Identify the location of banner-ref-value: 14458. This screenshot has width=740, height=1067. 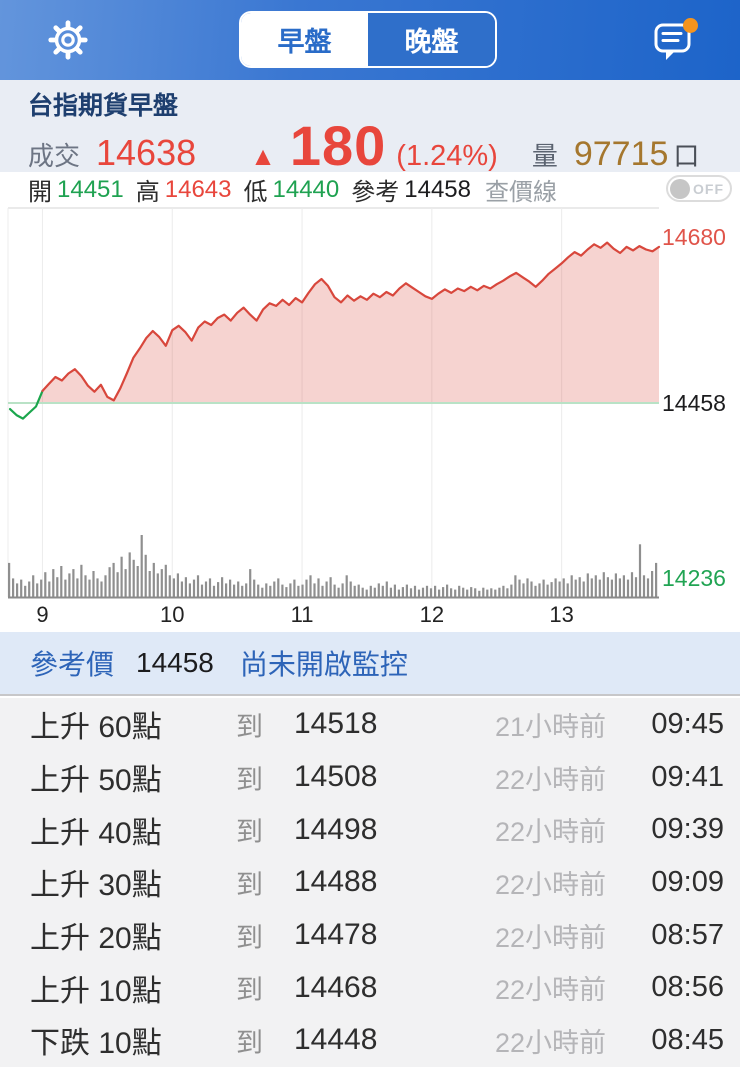
(175, 662).